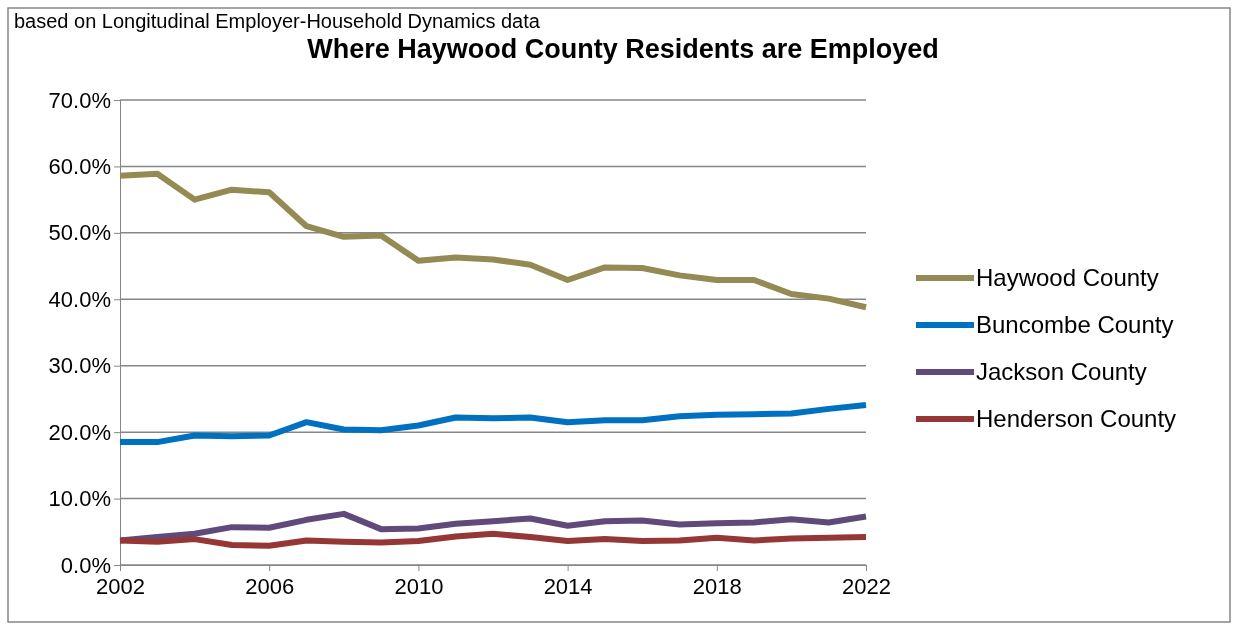 The height and width of the screenshot is (624, 1236). Describe the element at coordinates (1075, 324) in the screenshot. I see `legend-label: Buncombe County` at that location.